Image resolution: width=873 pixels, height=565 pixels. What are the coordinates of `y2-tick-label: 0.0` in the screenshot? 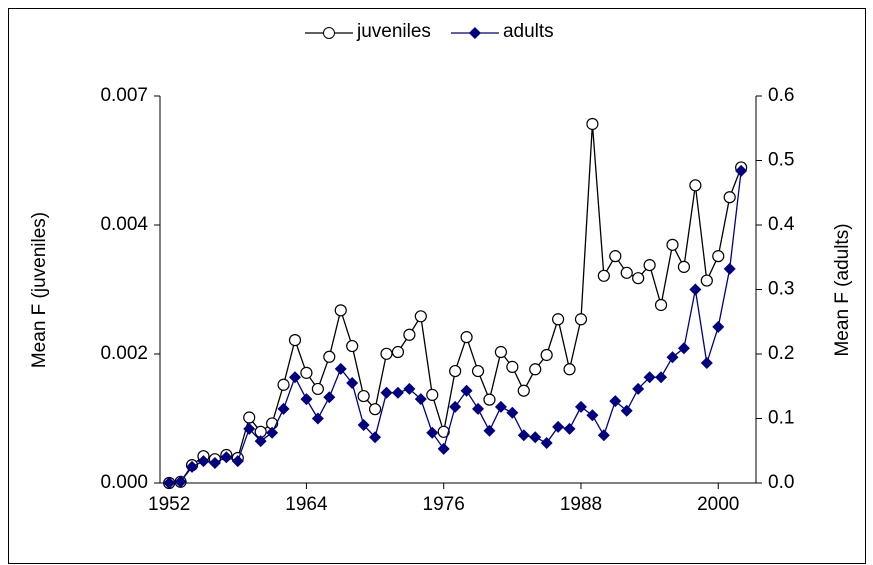 It's located at (781, 482).